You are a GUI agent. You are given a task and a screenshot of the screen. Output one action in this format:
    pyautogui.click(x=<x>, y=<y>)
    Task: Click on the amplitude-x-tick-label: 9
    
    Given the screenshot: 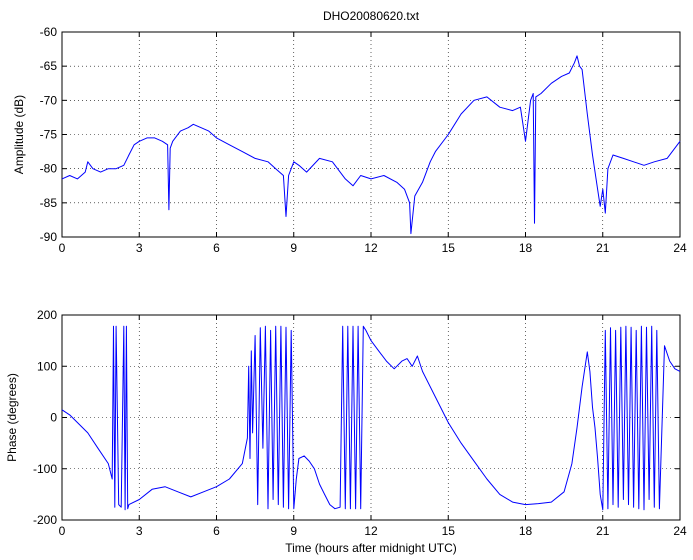 What is the action you would take?
    pyautogui.click(x=293, y=248)
    